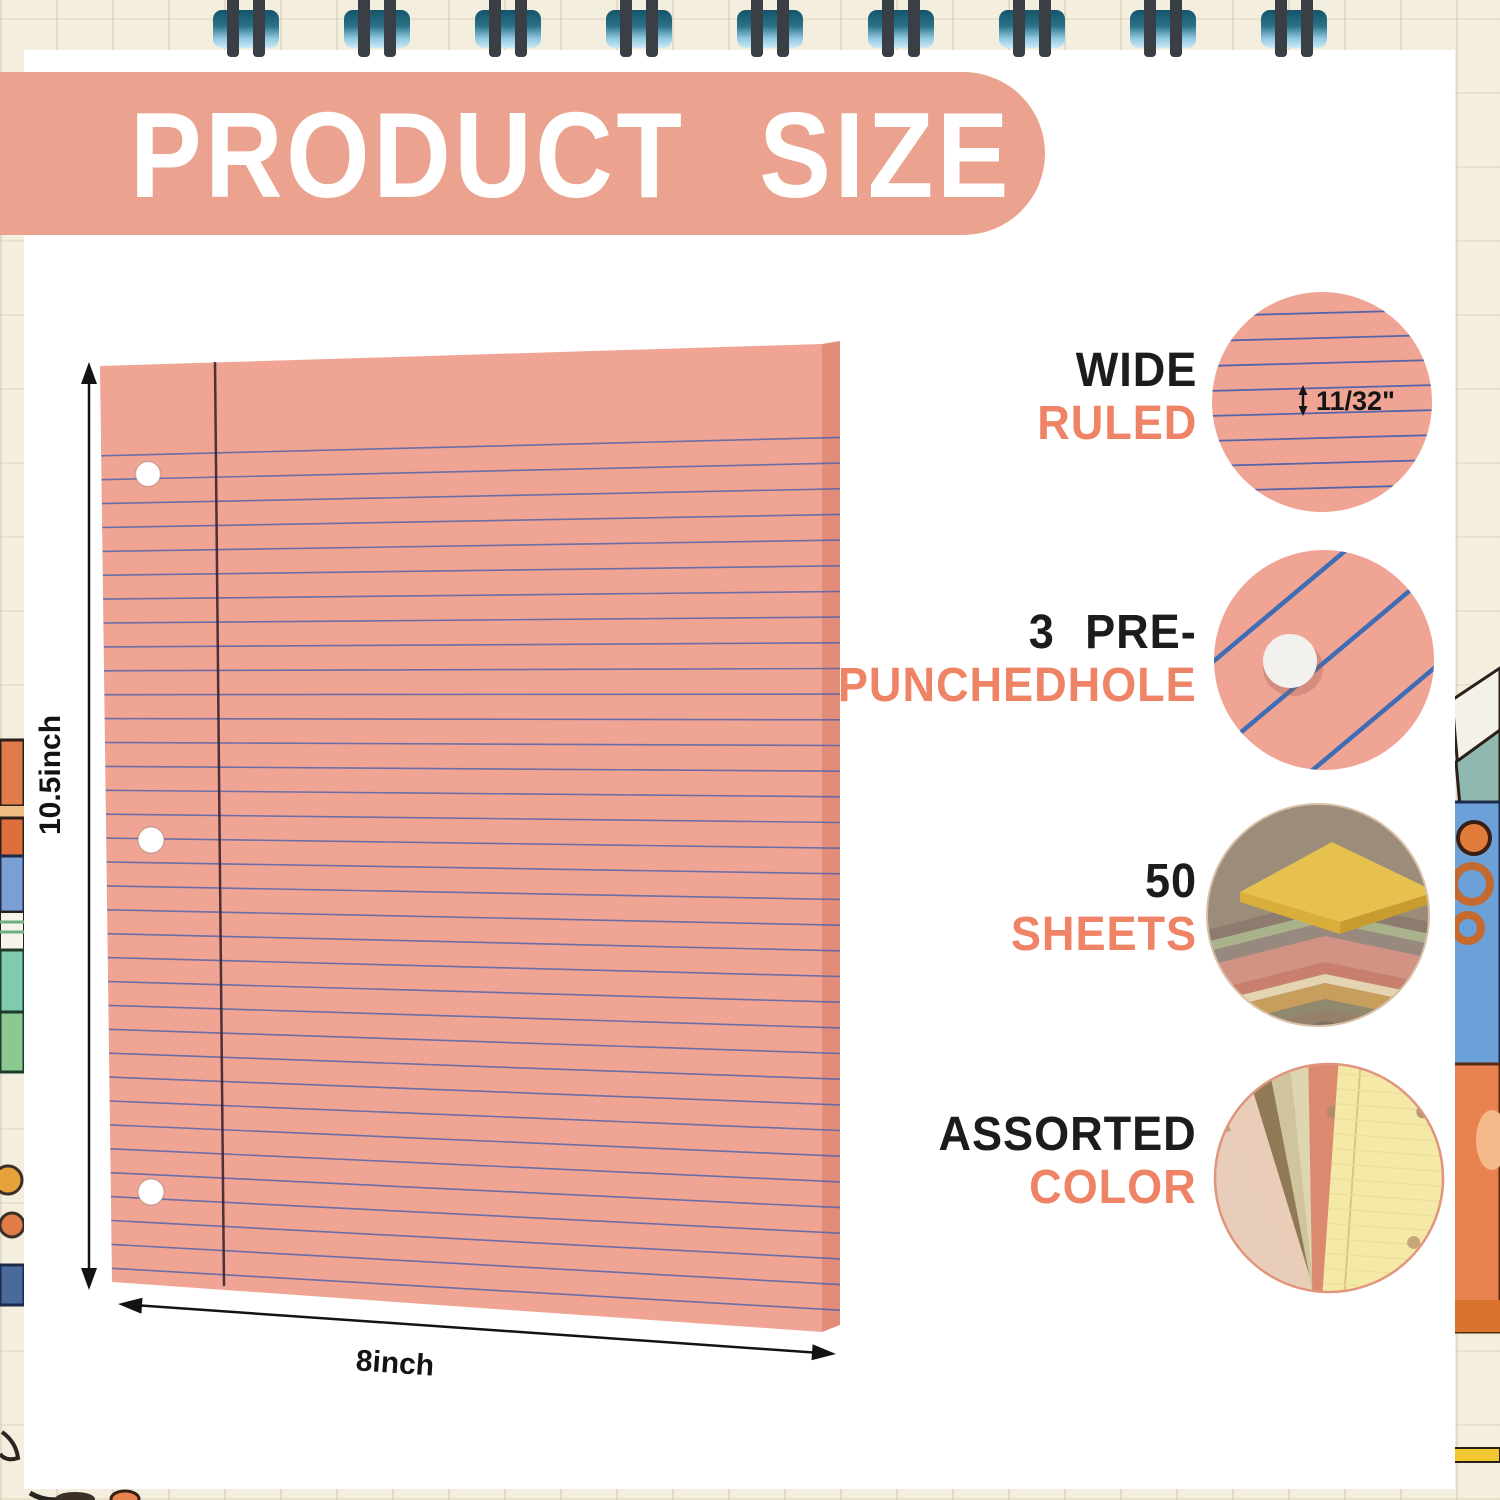 This screenshot has width=1500, height=1500. What do you see at coordinates (1290, 661) in the screenshot?
I see `punched-hole-closeup` at bounding box center [1290, 661].